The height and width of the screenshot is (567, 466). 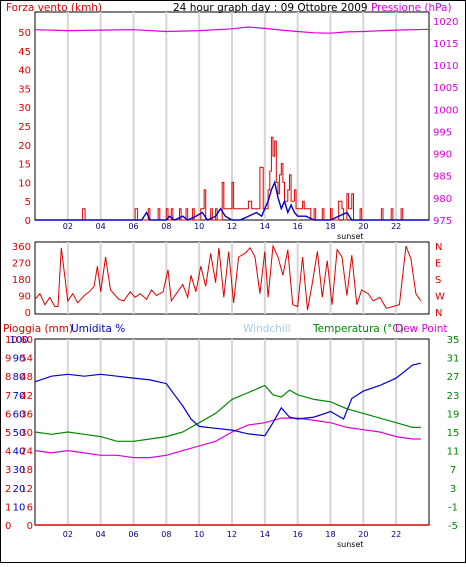 What do you see at coordinates (24, 146) in the screenshot?
I see `wind-tick-4: 20` at bounding box center [24, 146].